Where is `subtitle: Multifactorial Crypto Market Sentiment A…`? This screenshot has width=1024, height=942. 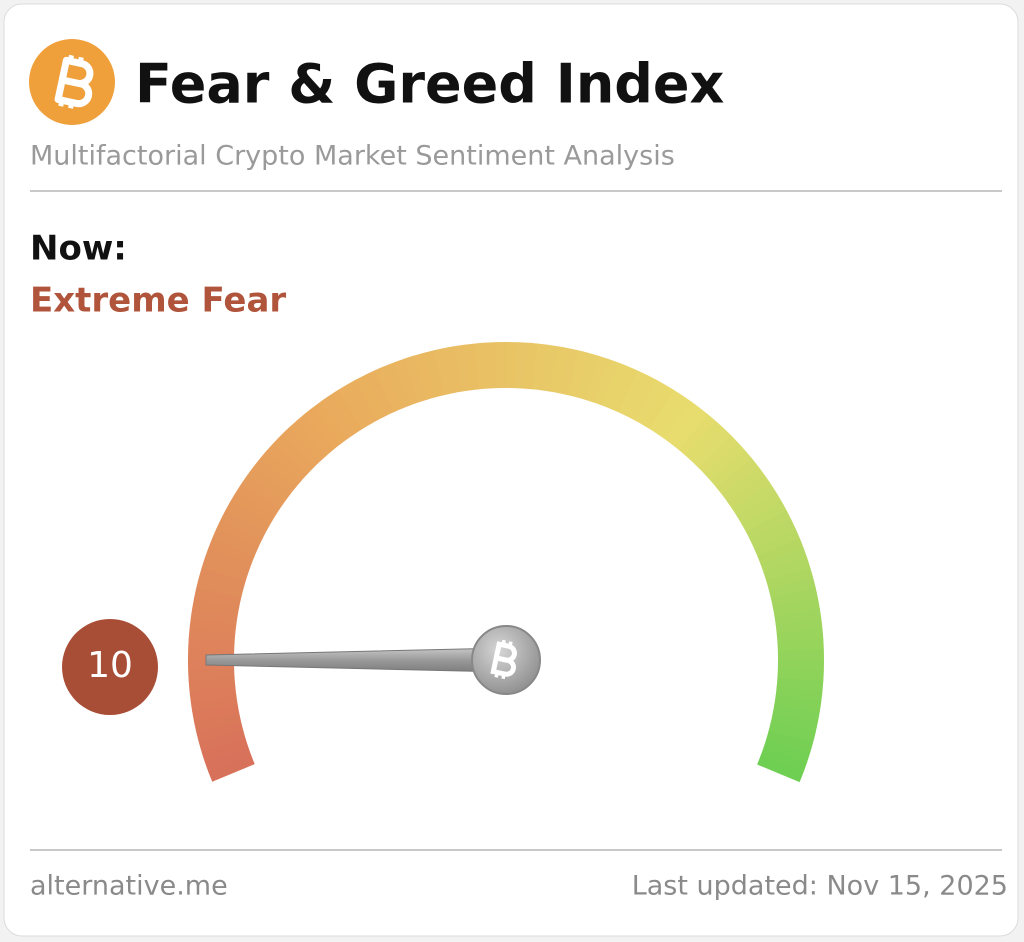 subtitle: Multifactorial Crypto Market Sentiment A… is located at coordinates (352, 156).